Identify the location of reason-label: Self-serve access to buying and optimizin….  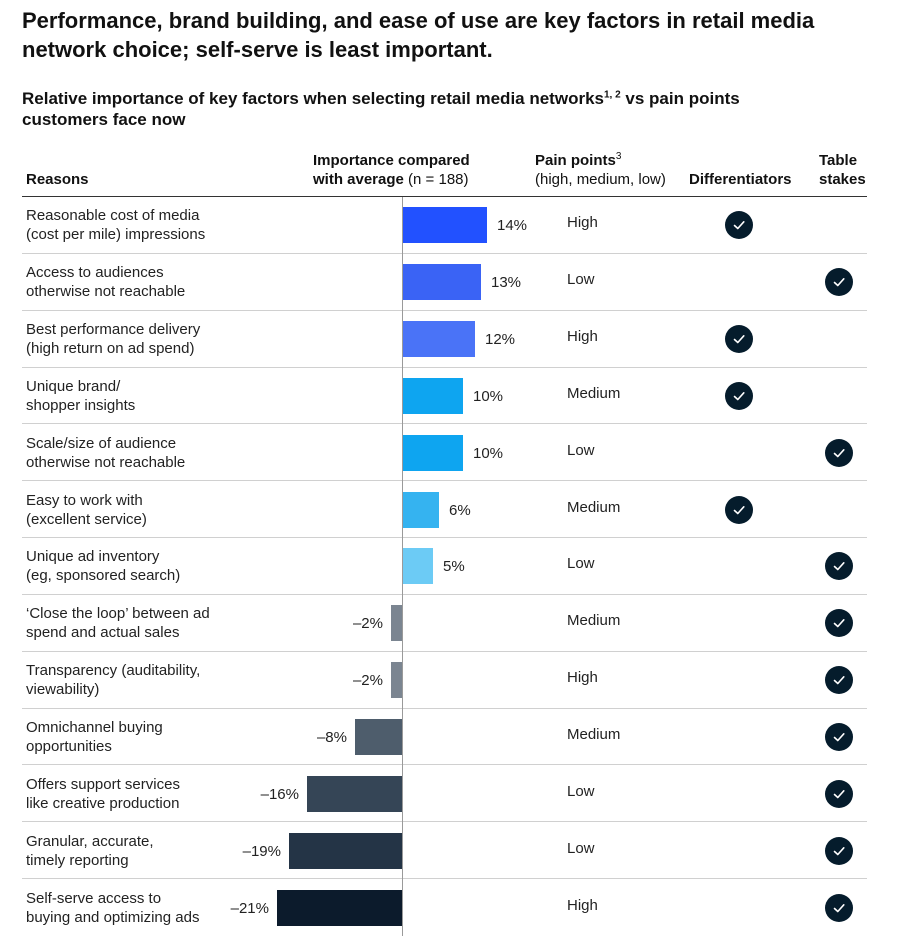
(146, 908).